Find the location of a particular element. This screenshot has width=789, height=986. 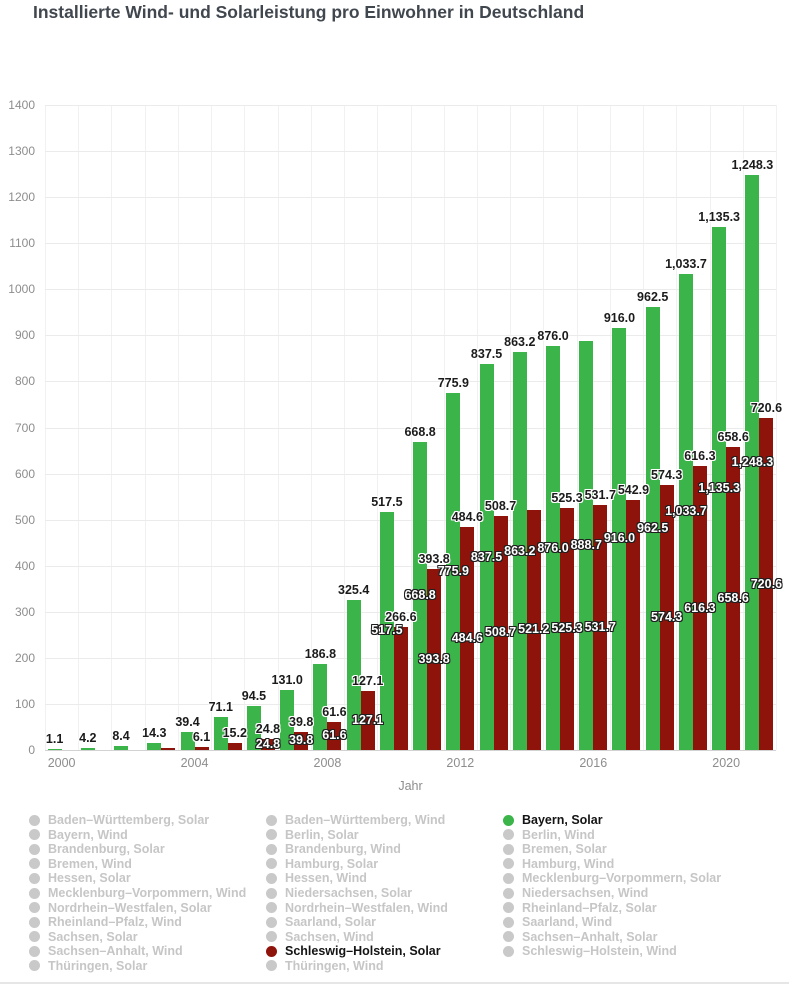

bar-schleswig-holstein-solar-2004 is located at coordinates (201, 748).